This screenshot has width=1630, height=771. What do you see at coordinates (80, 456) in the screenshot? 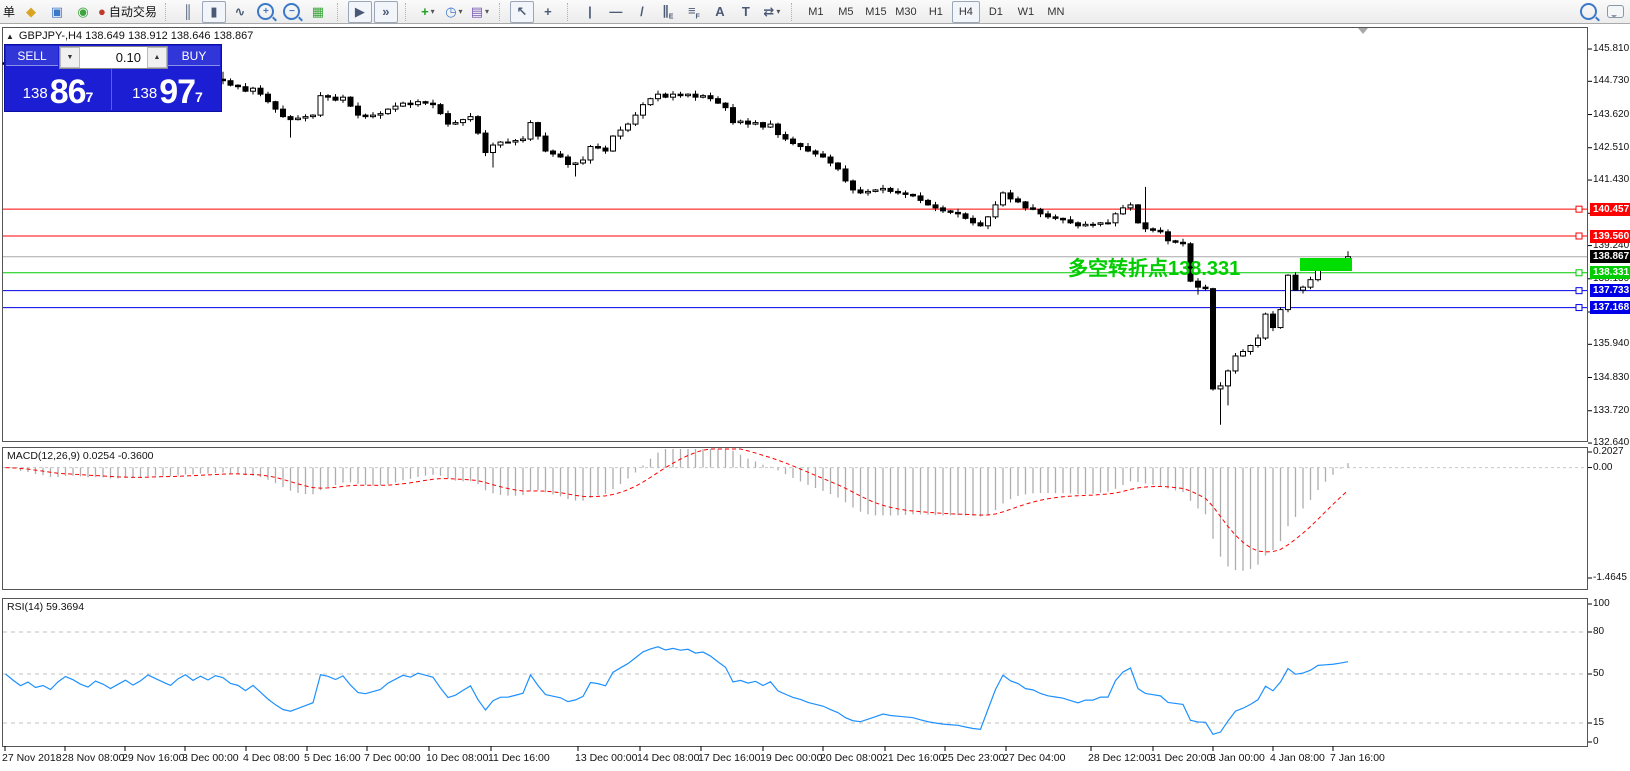
I see `macd-label: MACD(12,26,9) 0.0254 -0.3600` at bounding box center [80, 456].